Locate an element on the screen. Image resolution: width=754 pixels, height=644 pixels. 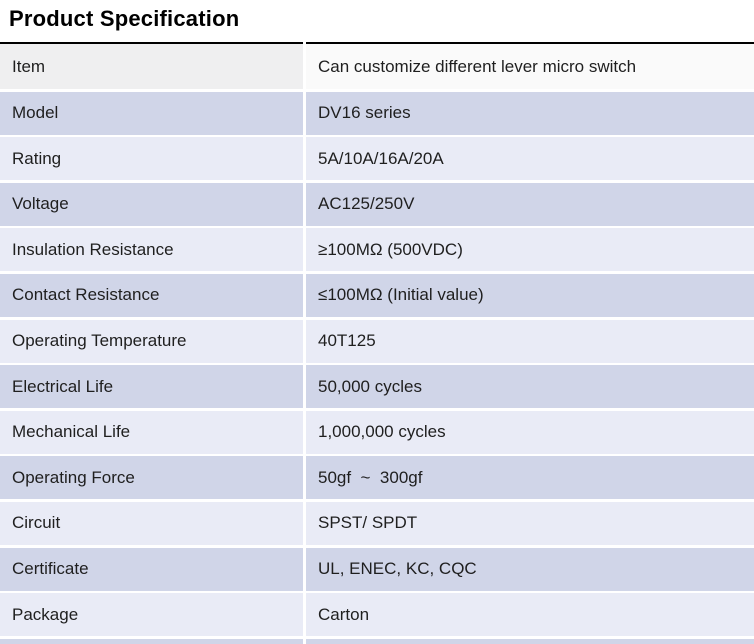
spec-label-cell: Certificate is located at coordinates (151, 569).